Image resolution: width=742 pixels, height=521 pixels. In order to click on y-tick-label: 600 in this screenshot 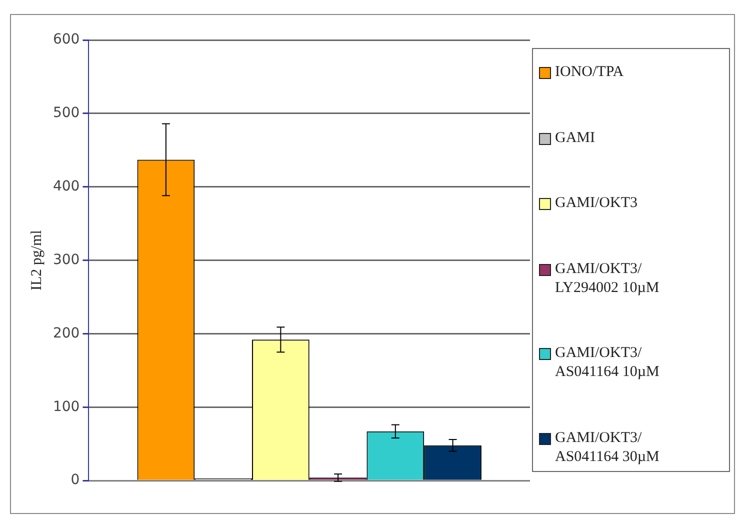, I will do `click(66, 40)`.